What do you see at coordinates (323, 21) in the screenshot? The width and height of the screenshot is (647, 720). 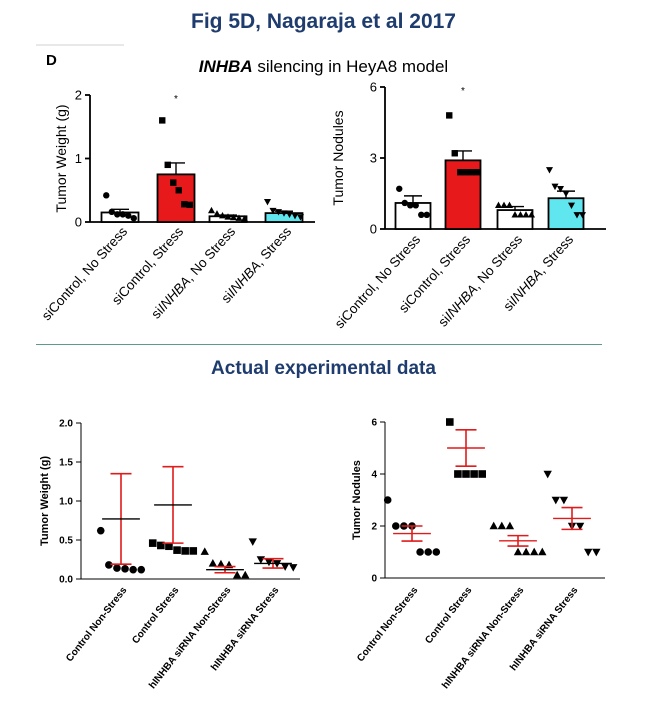 I see `figure-title: Fig 5D, Nagaraja et al 2017` at bounding box center [323, 21].